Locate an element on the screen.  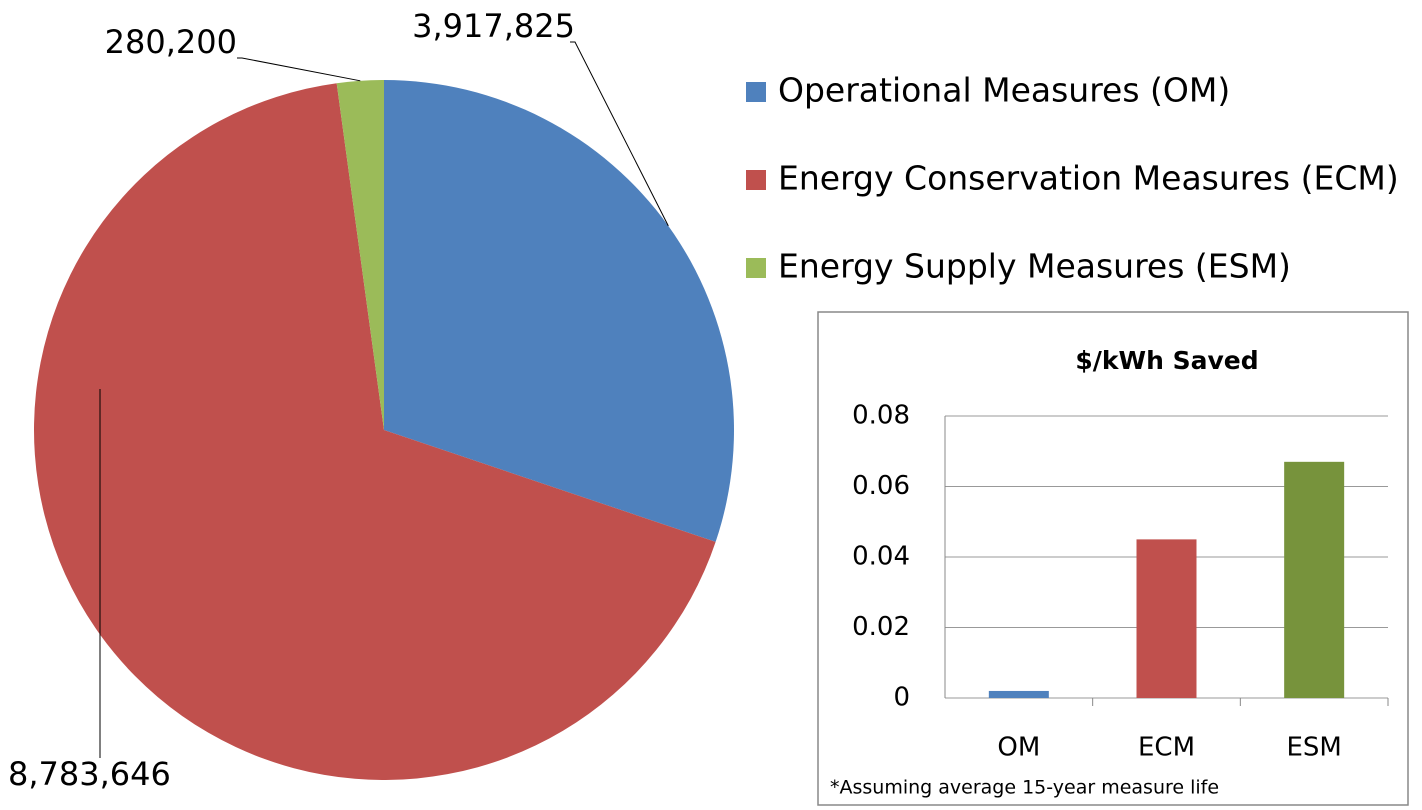
x-tick-label: ECM is located at coordinates (1166, 748).